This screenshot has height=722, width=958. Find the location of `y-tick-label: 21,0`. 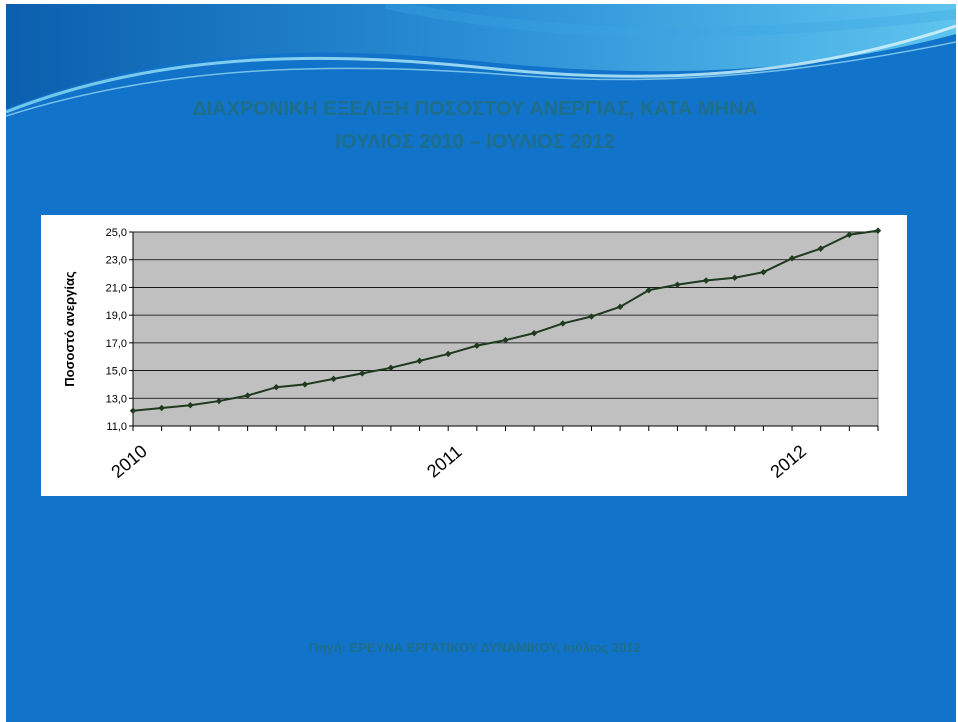

y-tick-label: 21,0 is located at coordinates (116, 288).